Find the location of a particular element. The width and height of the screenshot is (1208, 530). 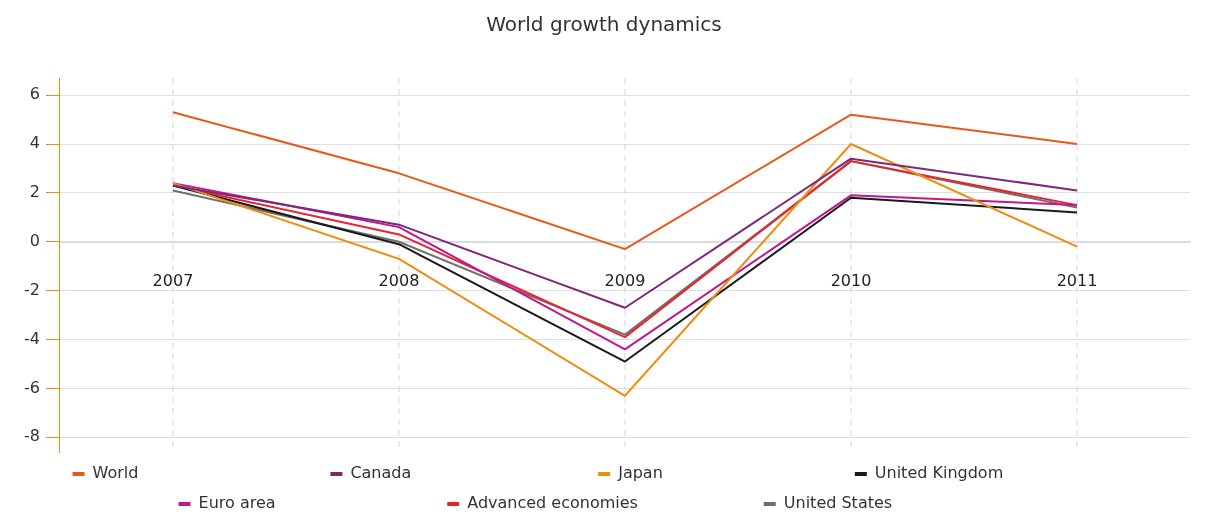

x-tick-label: 2007 is located at coordinates (173, 280).